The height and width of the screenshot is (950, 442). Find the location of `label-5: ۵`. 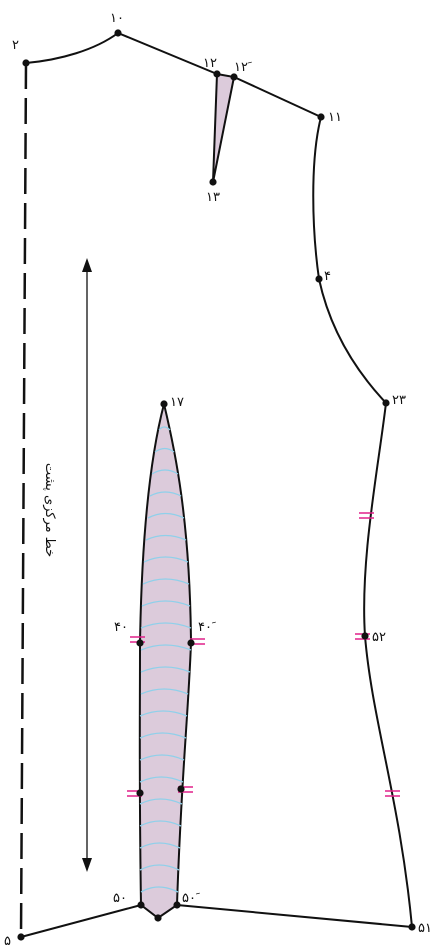

label-5: ۵ is located at coordinates (7, 941).